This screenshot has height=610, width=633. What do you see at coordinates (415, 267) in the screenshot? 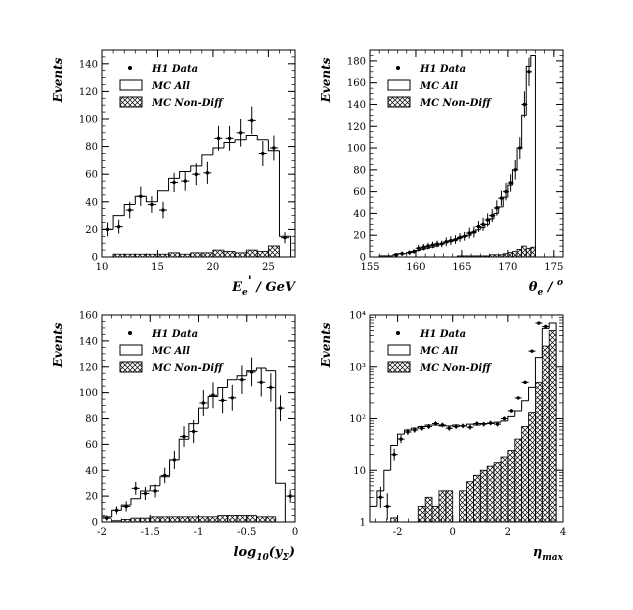
I see `x-tick-label: 160` at bounding box center [415, 267].